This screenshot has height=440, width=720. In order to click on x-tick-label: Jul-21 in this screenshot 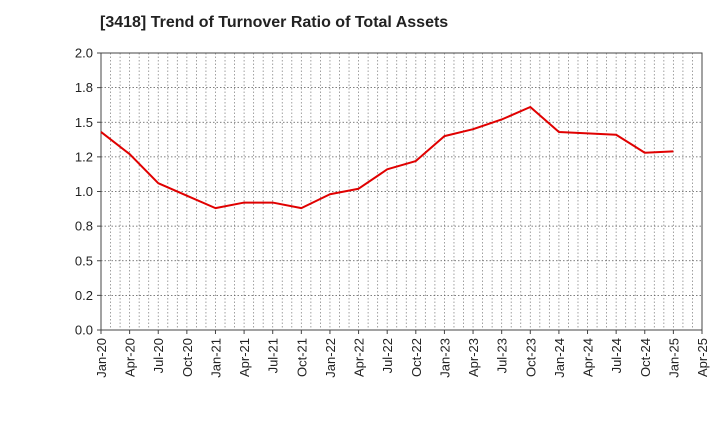, I will do `click(273, 355)`.